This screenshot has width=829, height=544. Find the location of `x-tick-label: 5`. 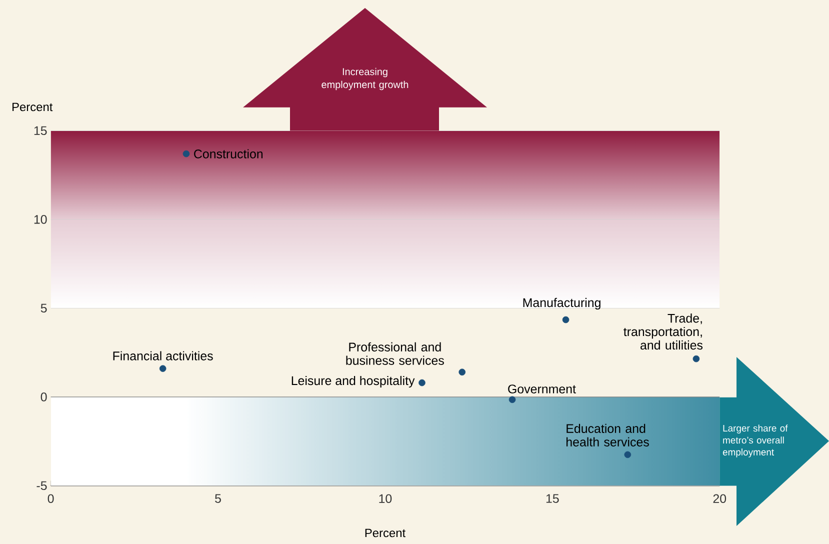

x-tick-label: 5 is located at coordinates (218, 498).